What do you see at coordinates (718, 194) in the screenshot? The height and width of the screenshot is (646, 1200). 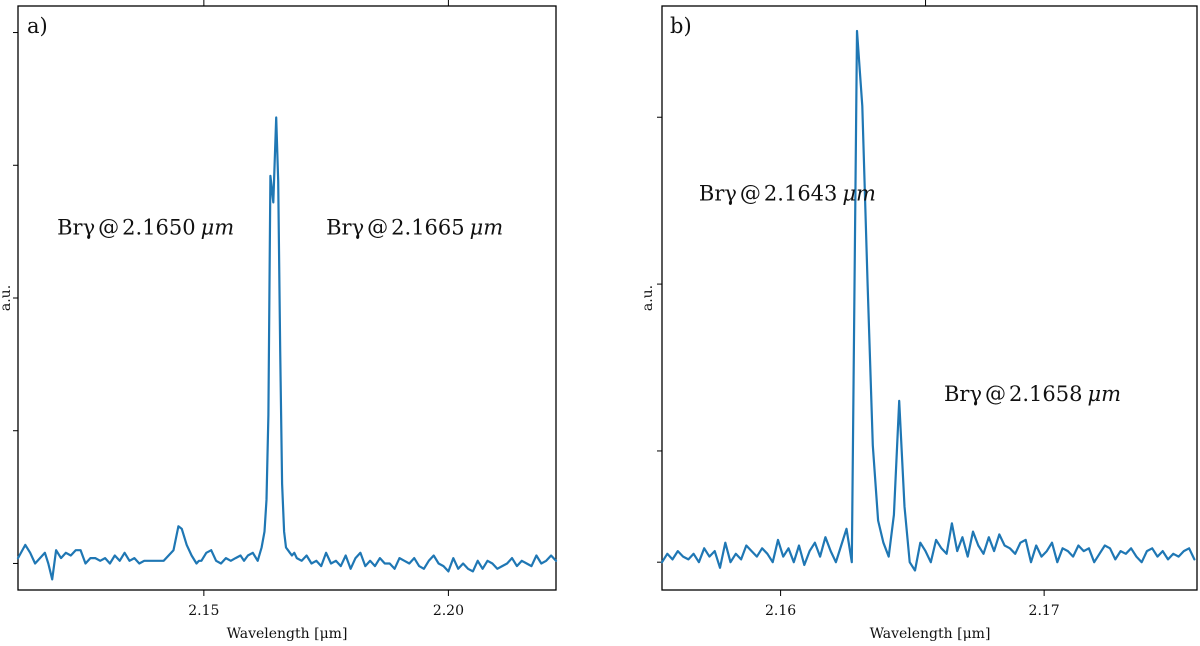 I see `panel-b-annotation-1-species: Brγ` at bounding box center [718, 194].